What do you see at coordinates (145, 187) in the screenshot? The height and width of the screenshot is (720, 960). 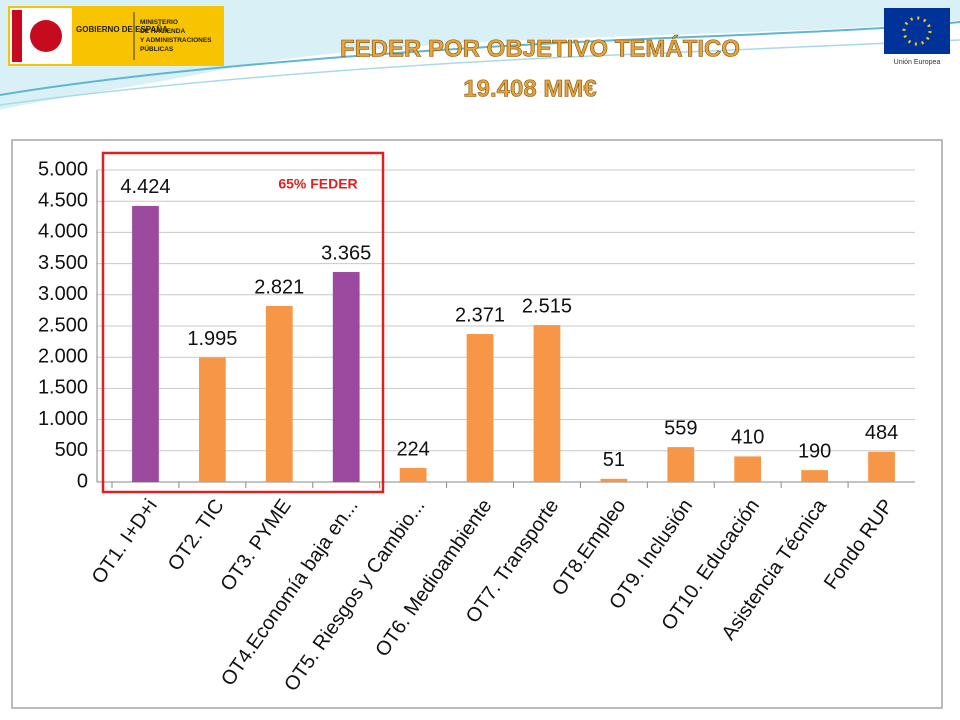 I see `value-label: 4.424` at bounding box center [145, 187].